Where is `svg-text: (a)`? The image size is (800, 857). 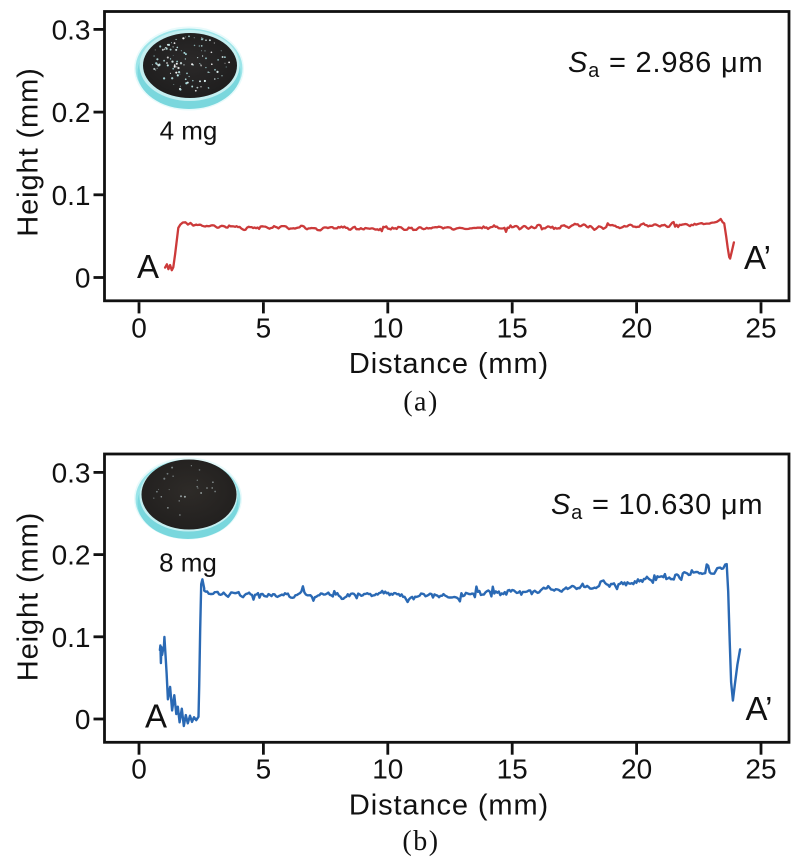
svg-text: (a) is located at coordinates (421, 402).